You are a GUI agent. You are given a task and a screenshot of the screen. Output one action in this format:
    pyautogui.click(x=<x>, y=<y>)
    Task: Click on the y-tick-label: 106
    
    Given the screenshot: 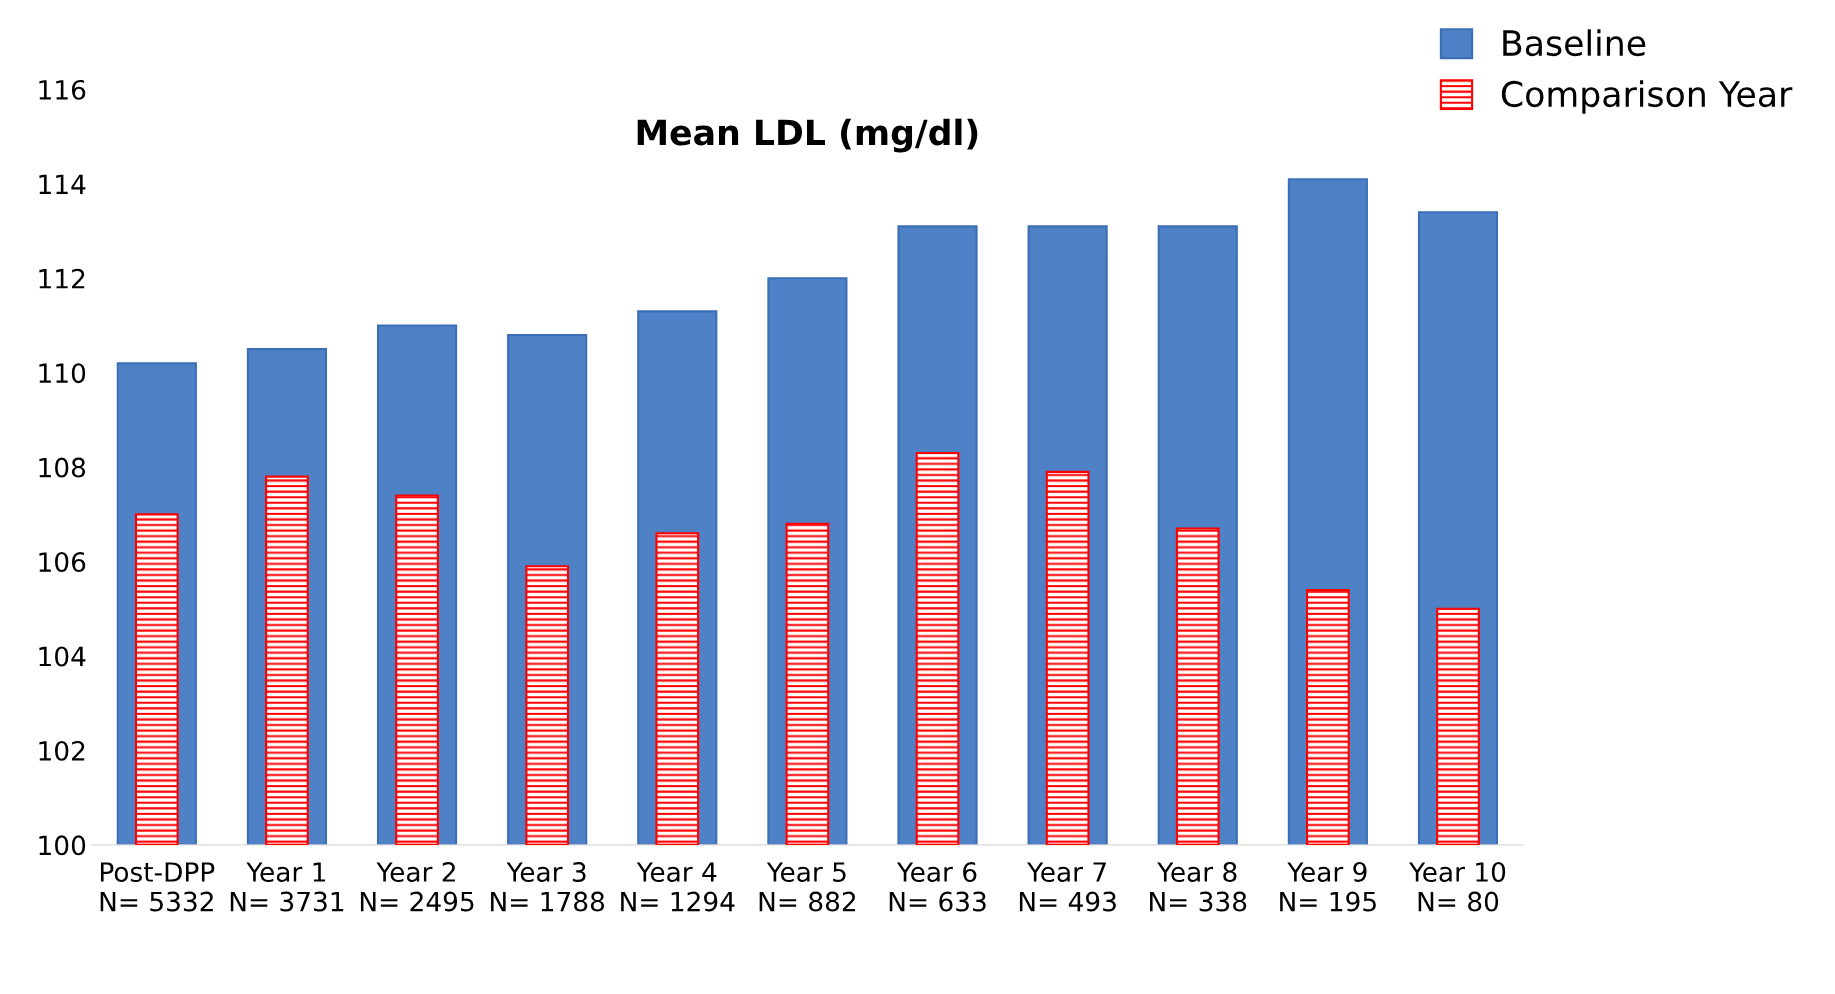 What is the action you would take?
    pyautogui.click(x=62, y=562)
    